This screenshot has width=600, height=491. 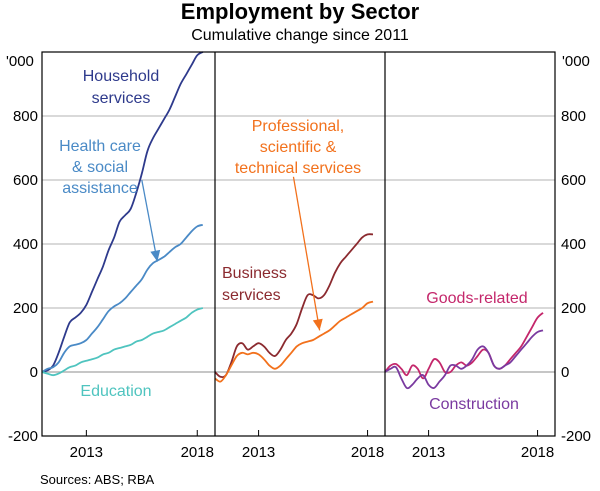 I want to click on y-tick-left-0: 0, so click(x=34, y=372).